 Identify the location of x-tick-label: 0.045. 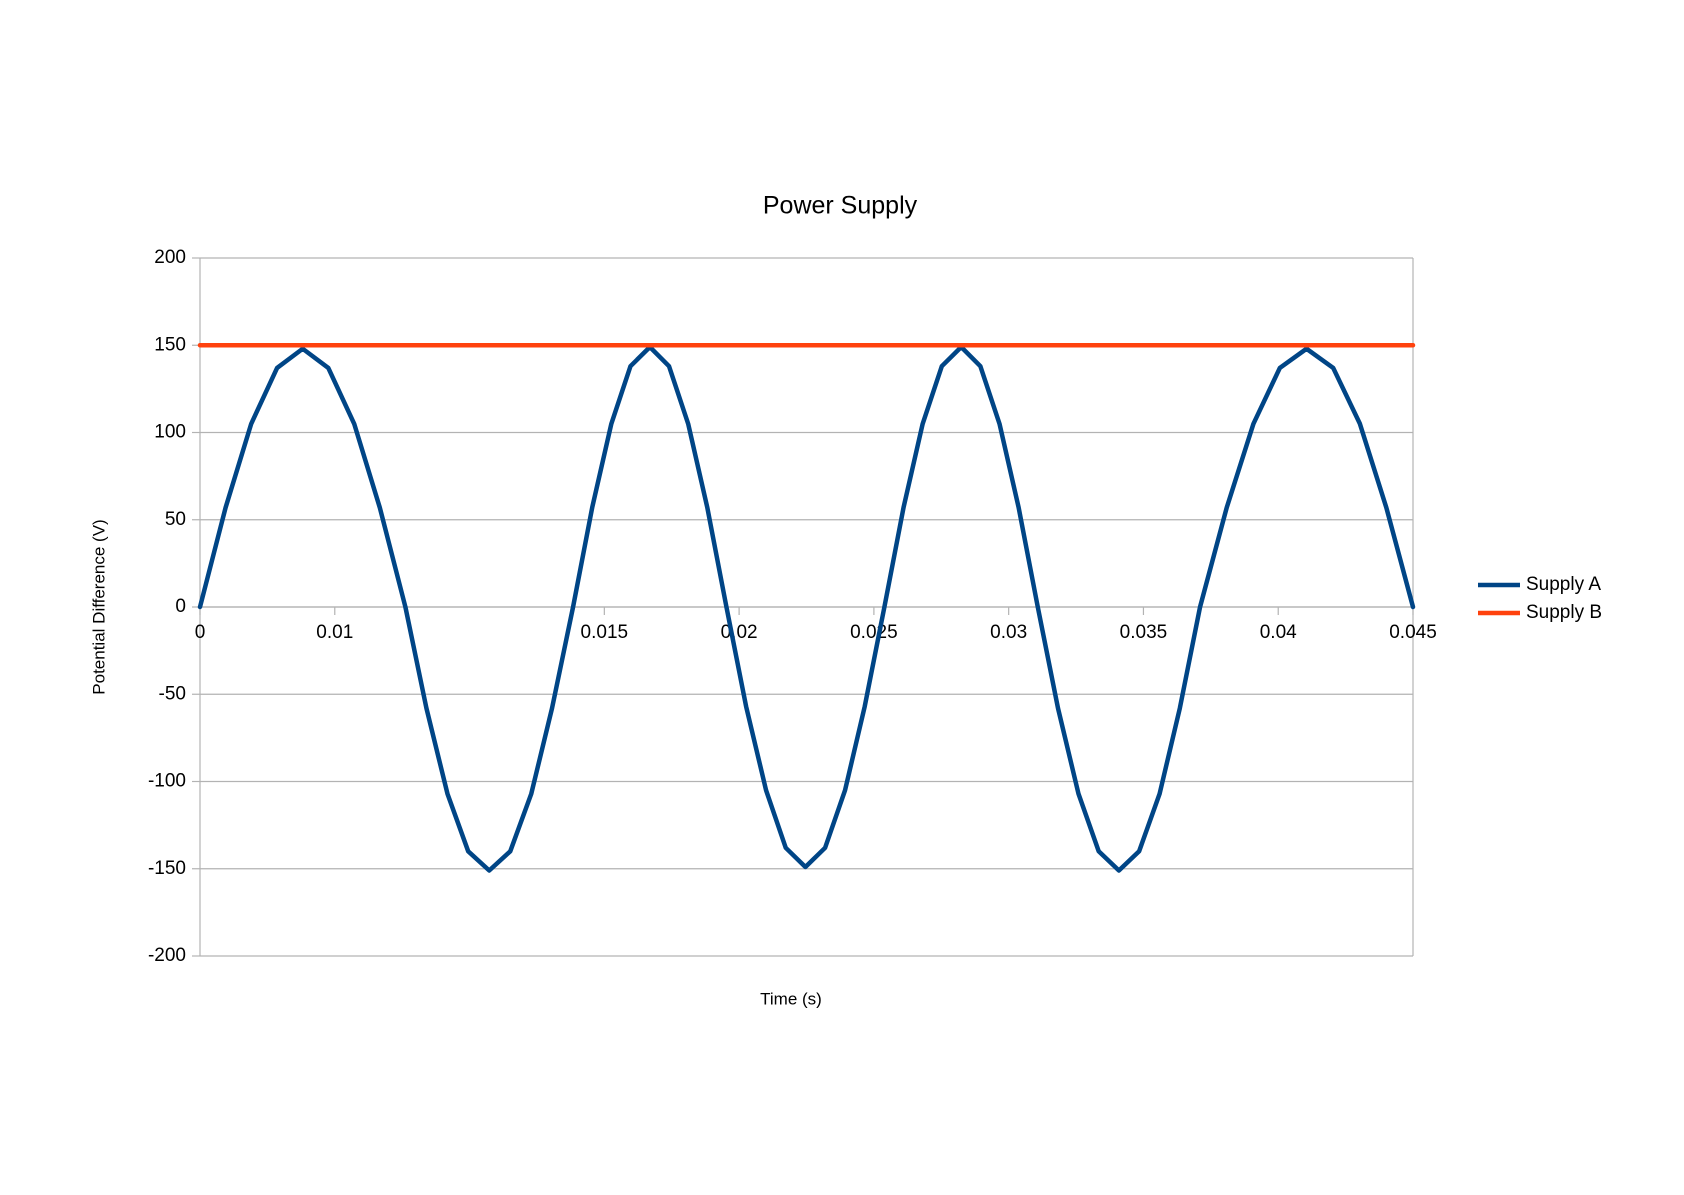
(1413, 632).